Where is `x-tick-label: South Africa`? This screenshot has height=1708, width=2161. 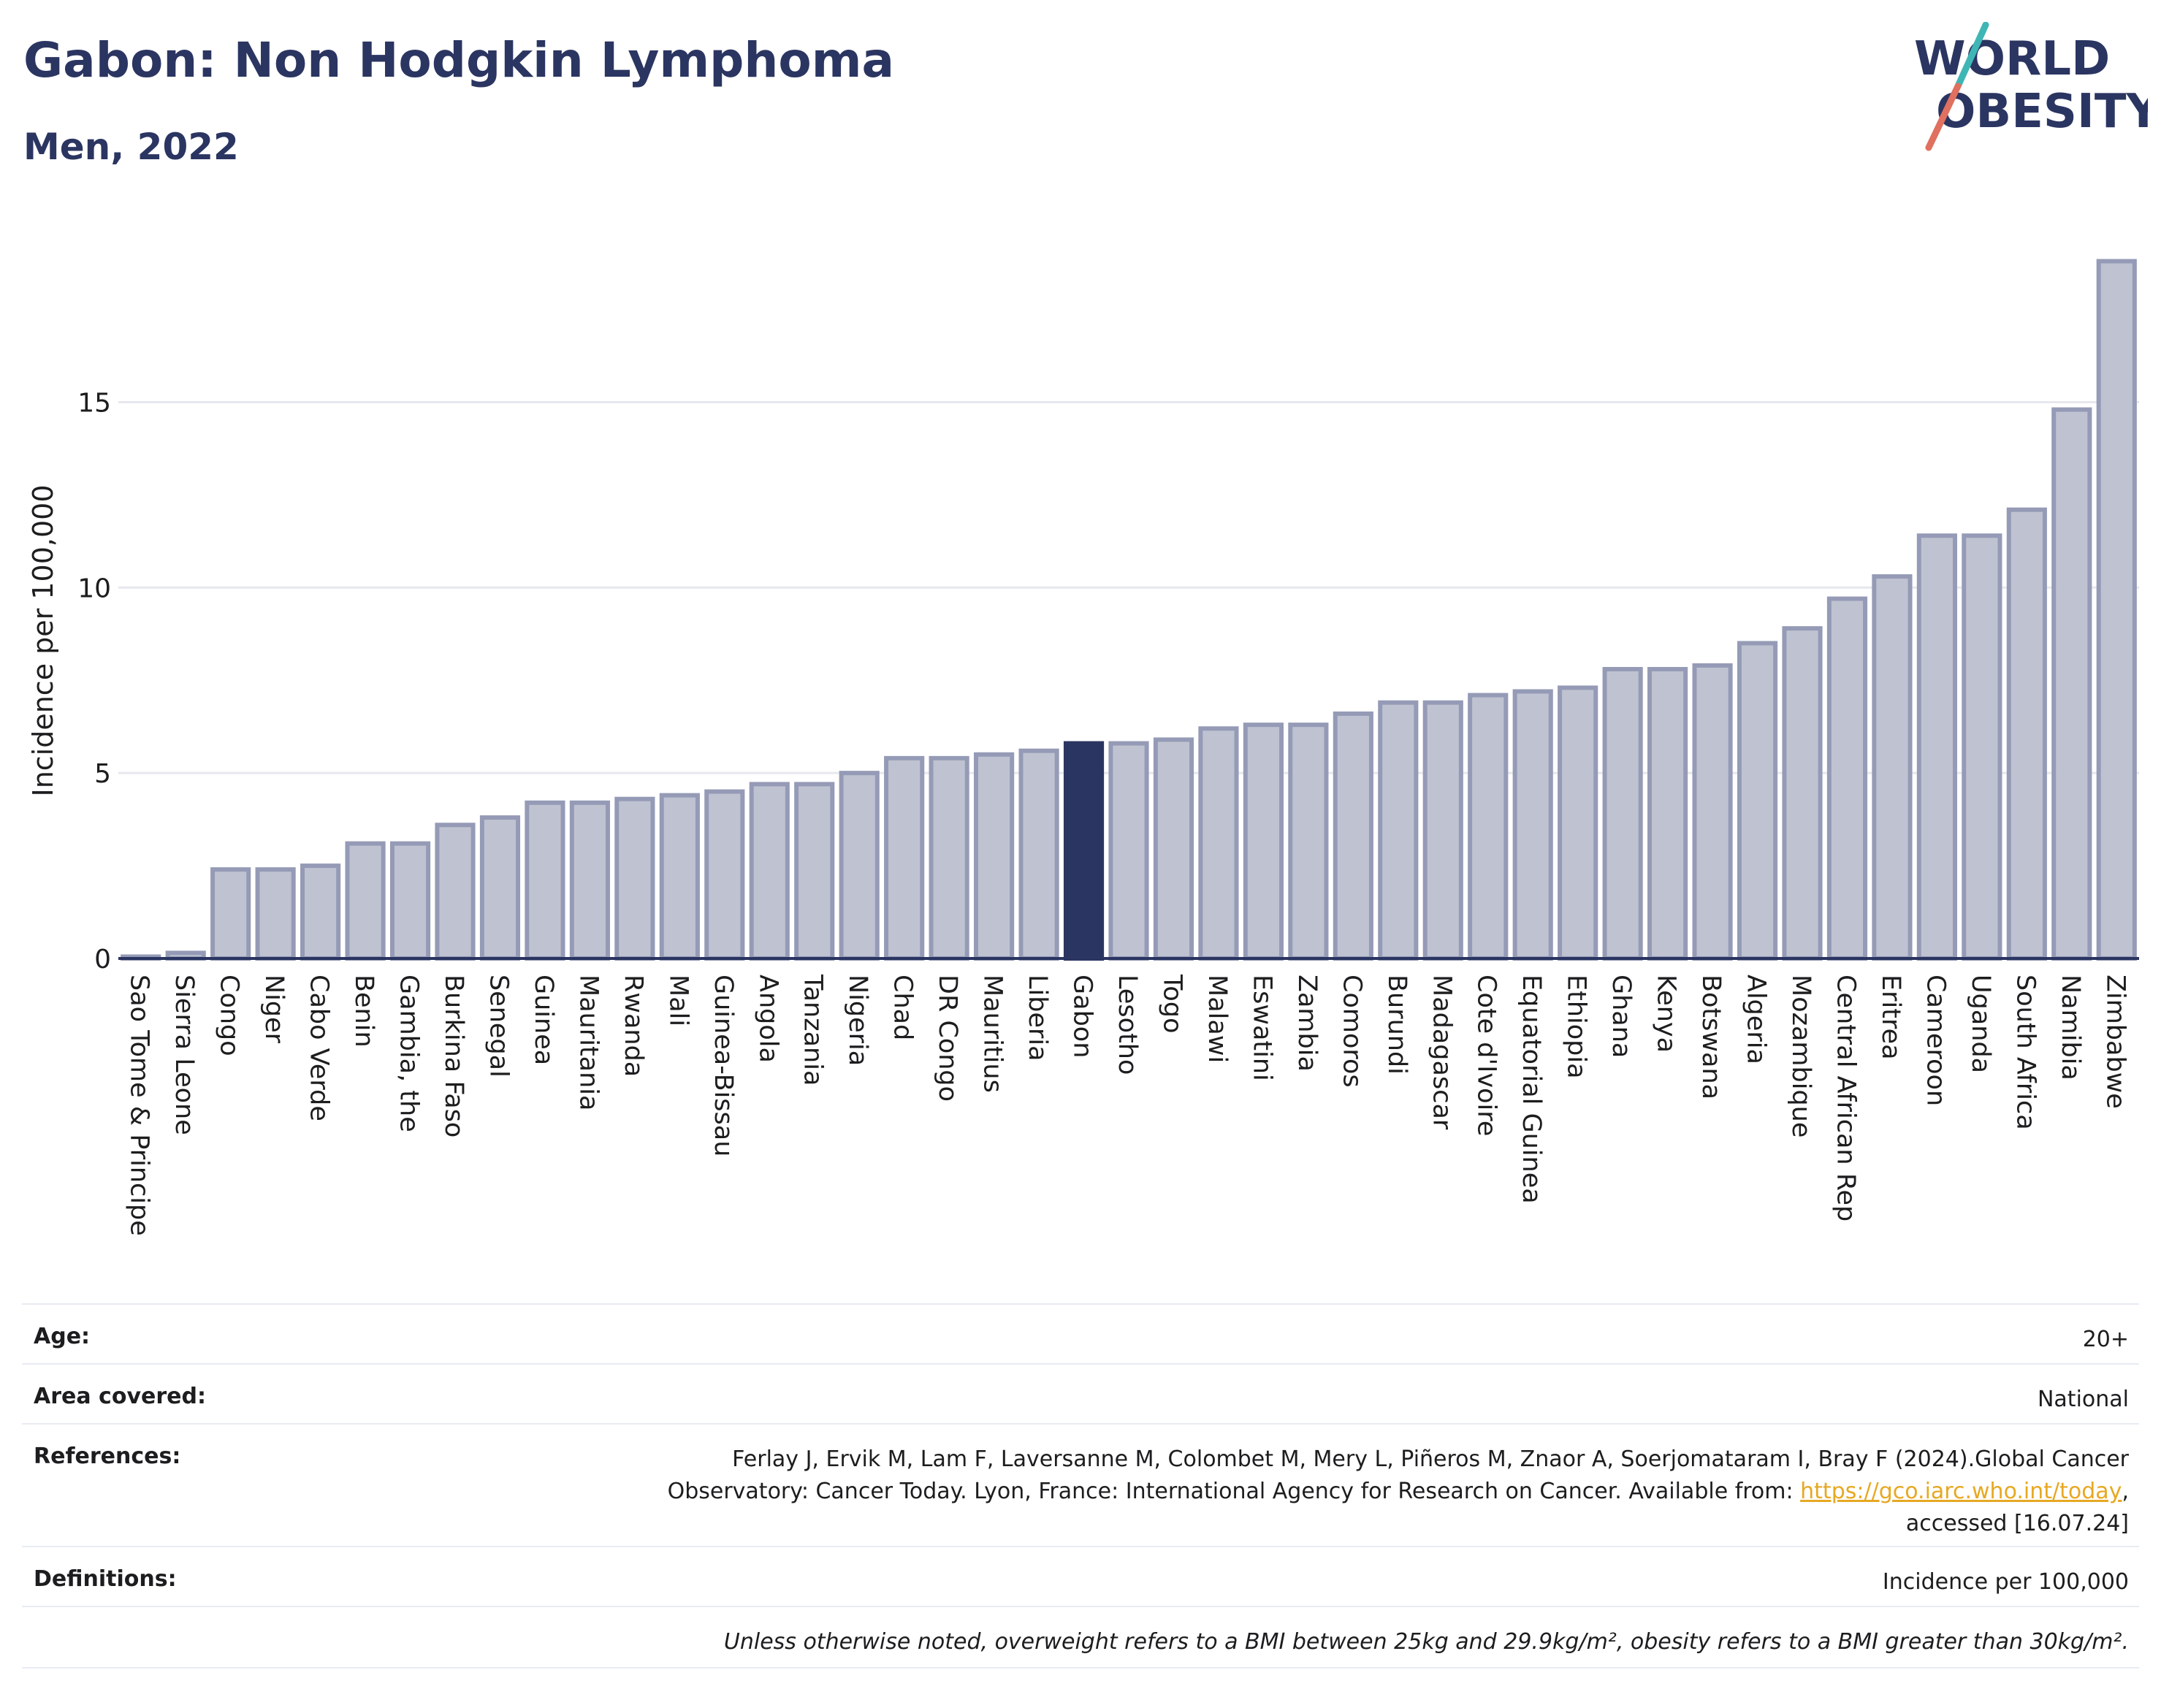 x-tick-label: South Africa is located at coordinates (2025, 1052).